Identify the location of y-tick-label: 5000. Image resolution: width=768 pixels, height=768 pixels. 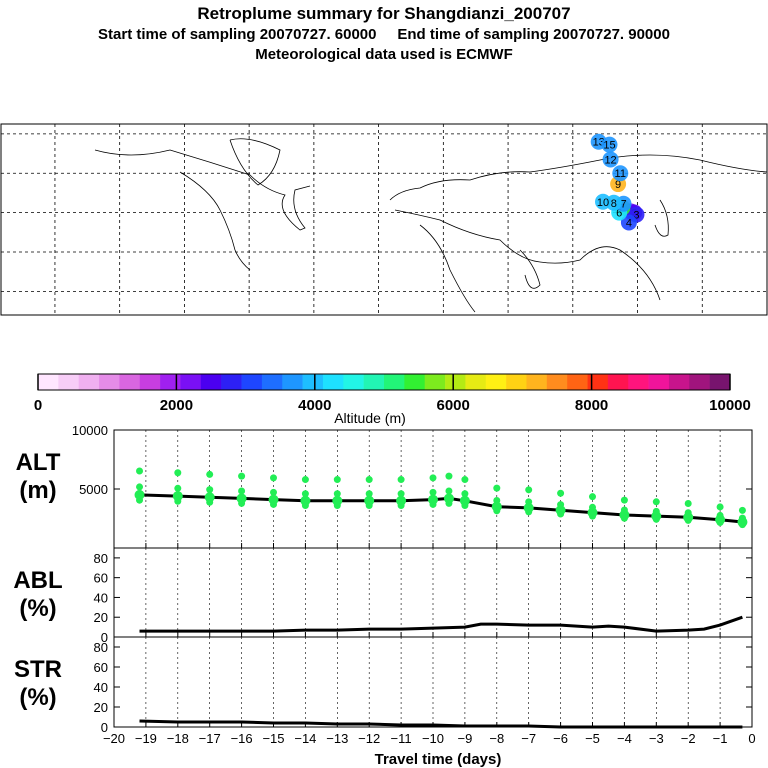
(93, 489).